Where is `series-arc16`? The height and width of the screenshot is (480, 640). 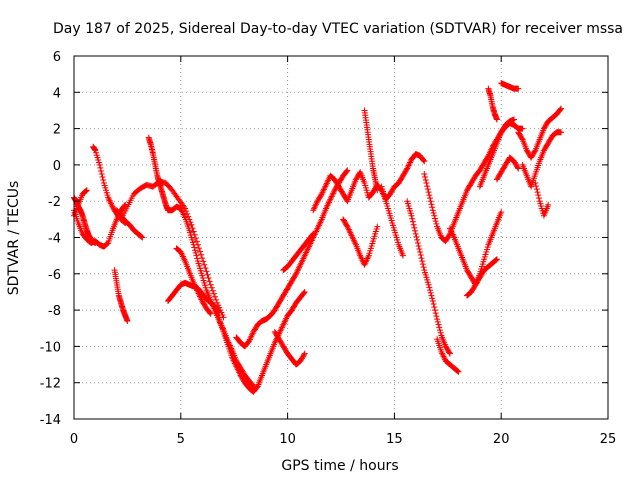 series-arc16 is located at coordinates (360, 242).